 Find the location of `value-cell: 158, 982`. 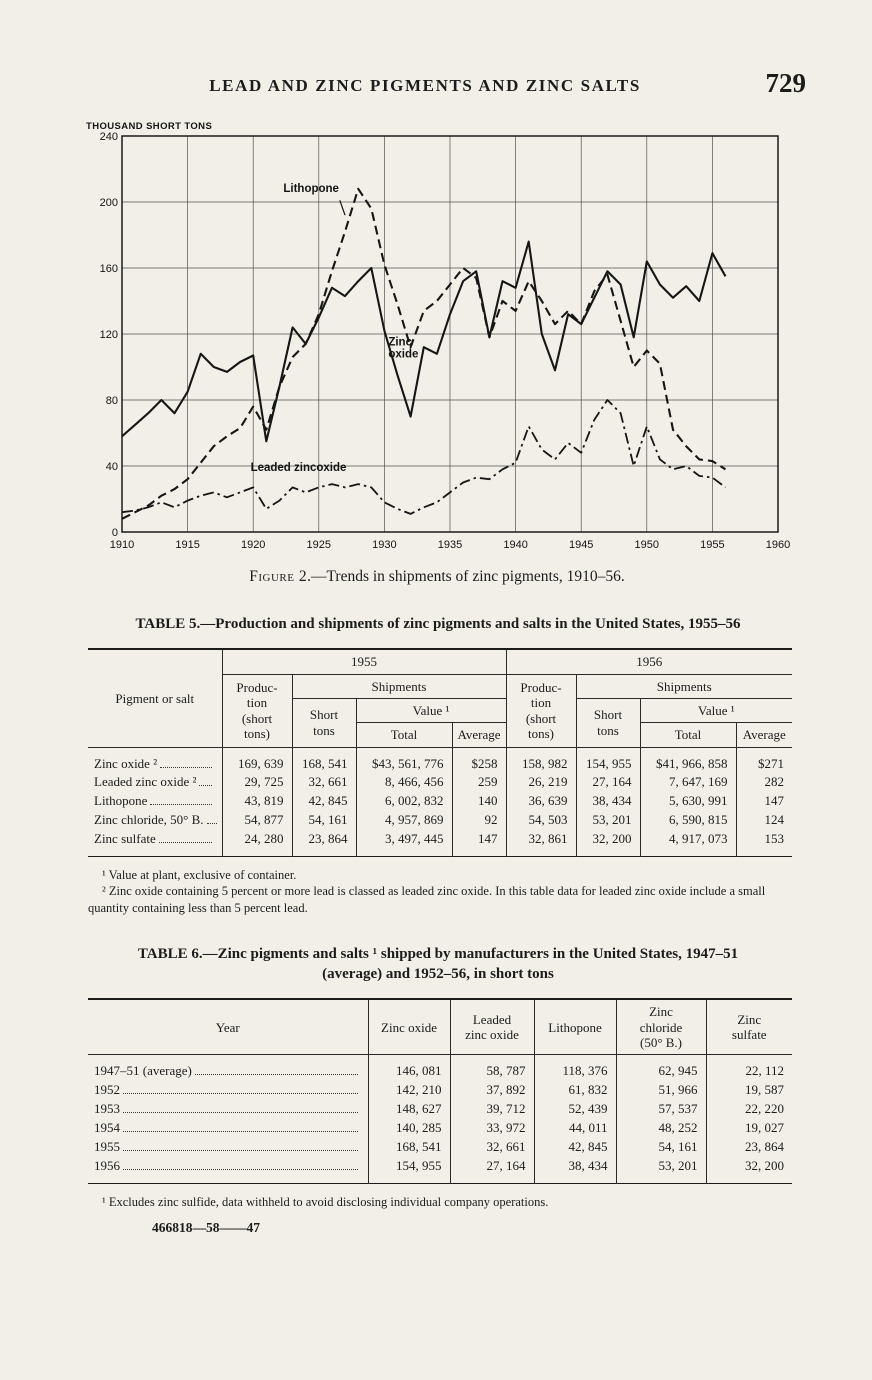

value-cell: 158, 982 is located at coordinates (541, 760).